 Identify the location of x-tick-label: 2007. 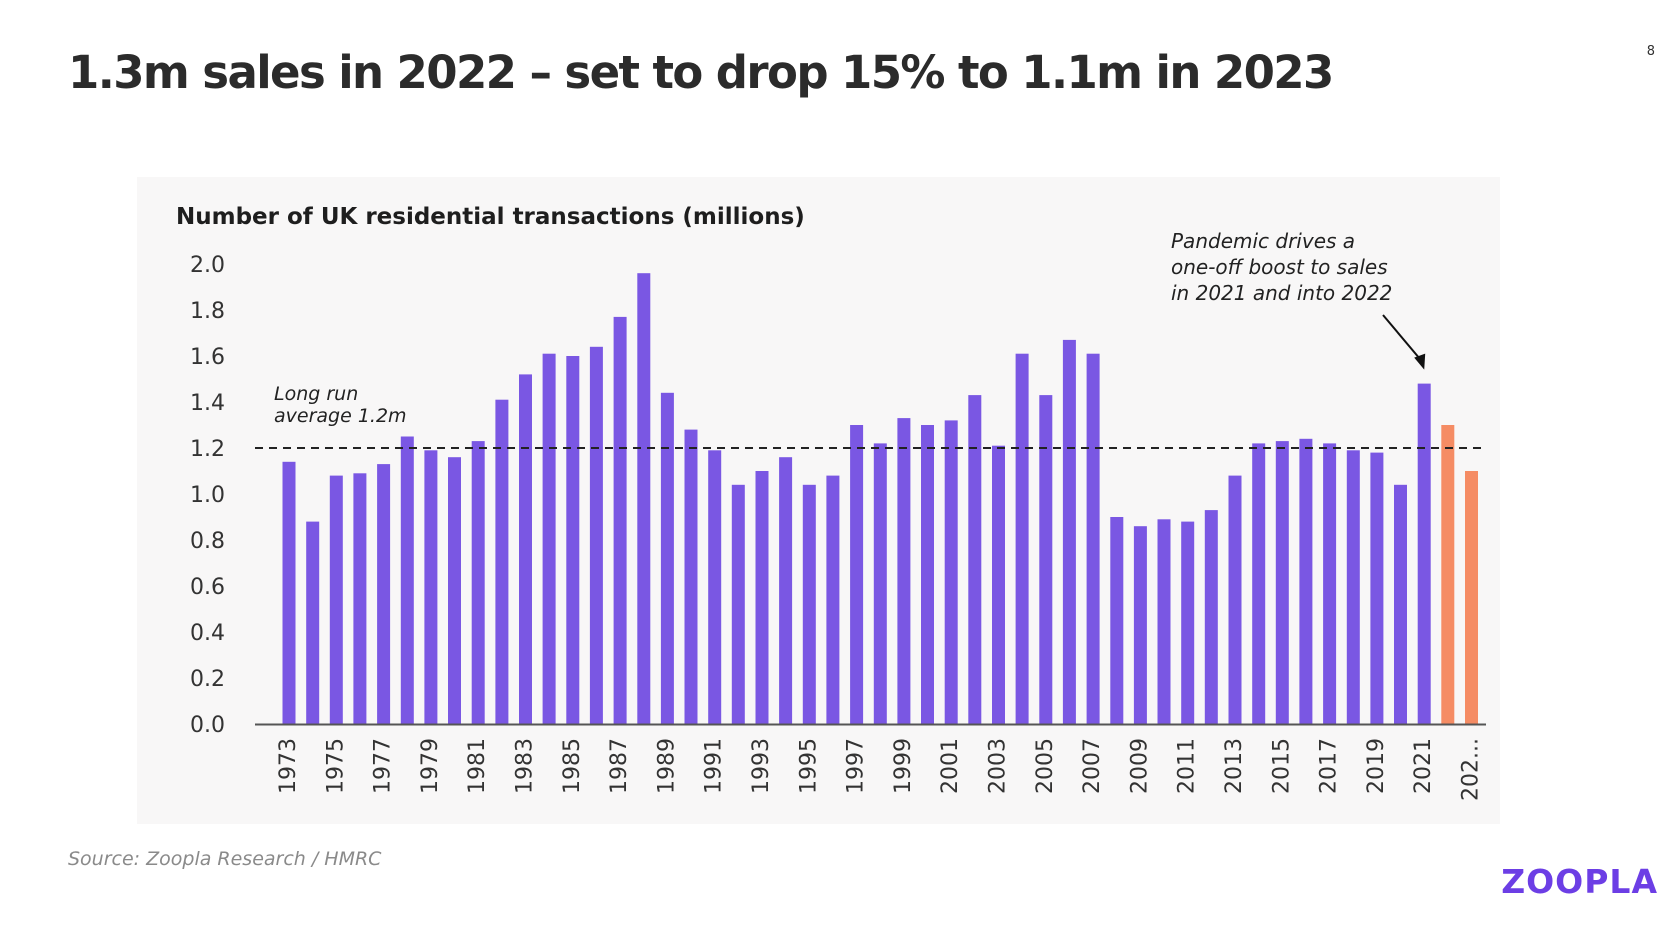
(1092, 766).